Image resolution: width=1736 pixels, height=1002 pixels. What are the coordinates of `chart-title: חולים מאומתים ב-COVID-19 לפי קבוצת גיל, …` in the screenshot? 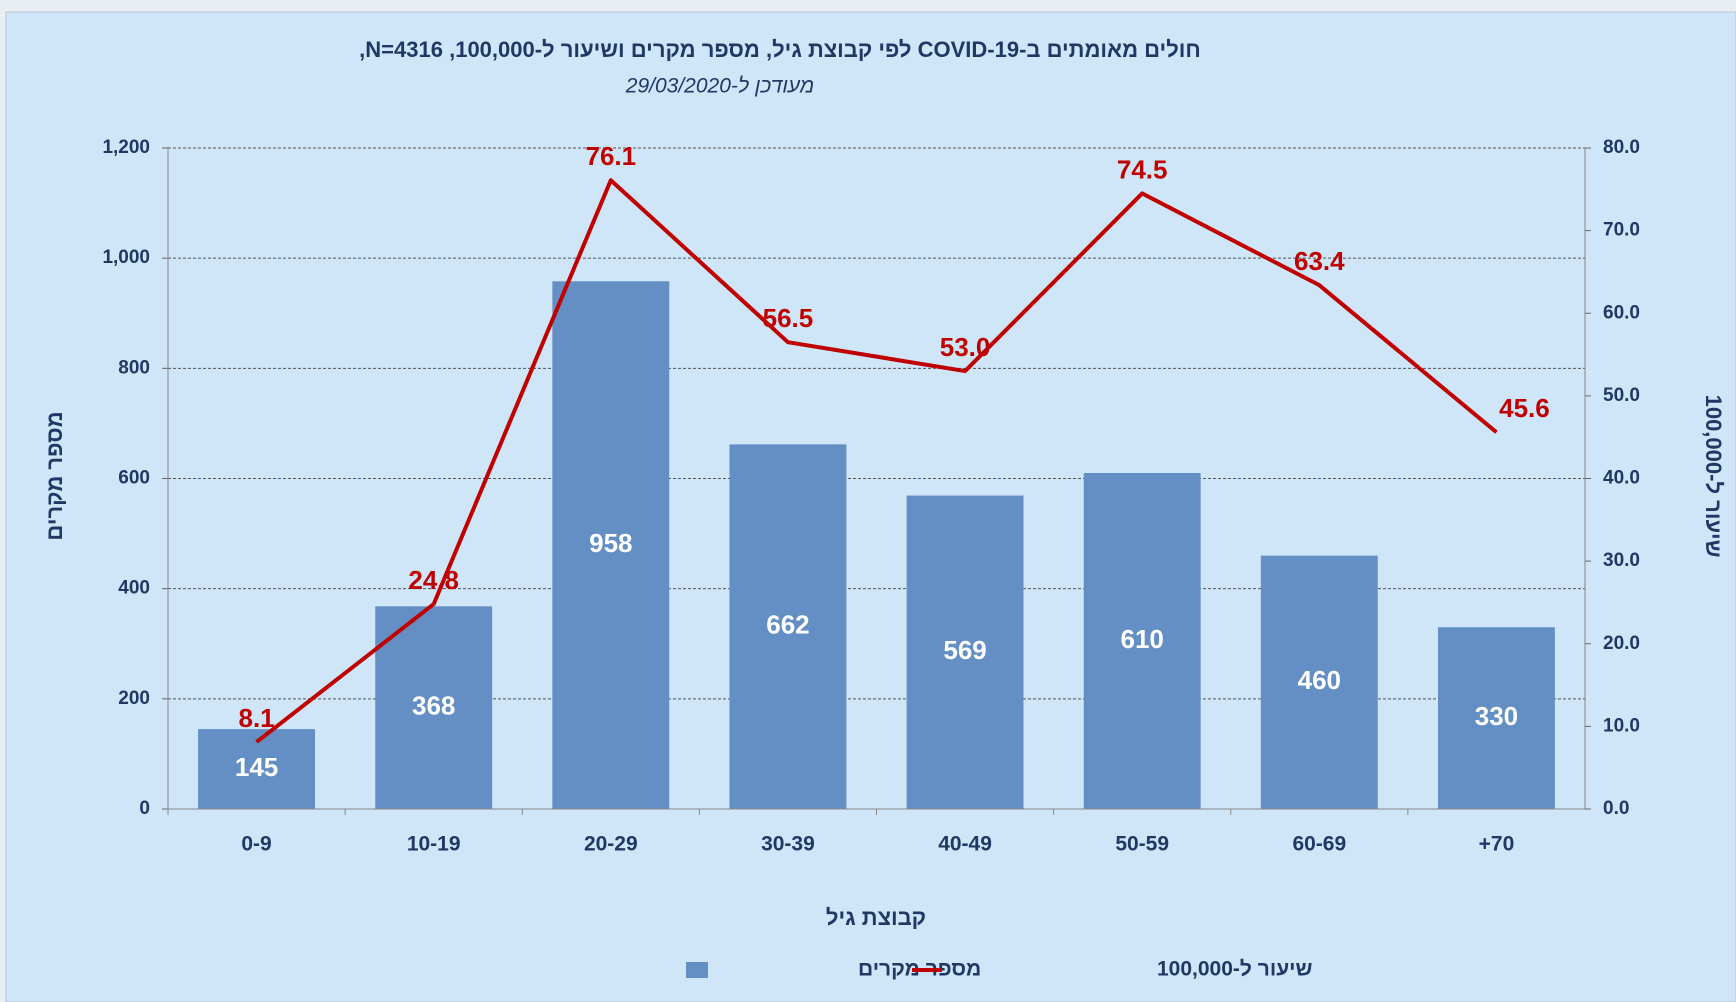 It's located at (780, 49).